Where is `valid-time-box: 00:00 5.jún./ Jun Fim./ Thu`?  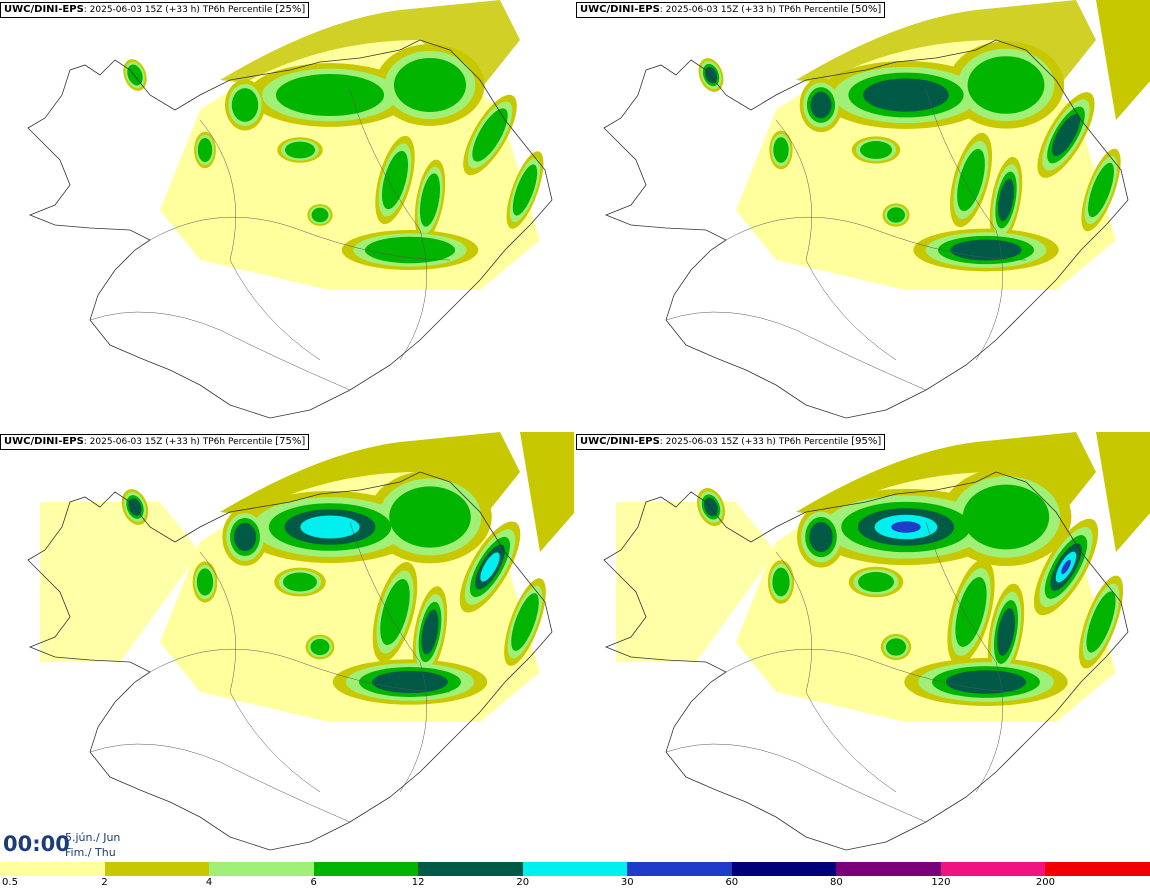
valid-time-box: 00:00 5.jún./ Jun Fim./ Thu is located at coordinates (64, 845).